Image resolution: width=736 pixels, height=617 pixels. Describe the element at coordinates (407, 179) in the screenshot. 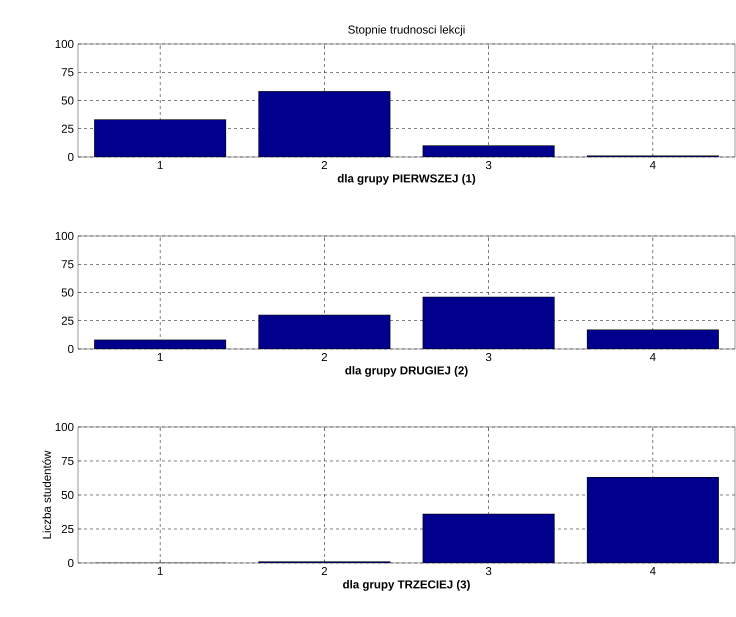

I see `x-axis-title: dla grupy PIERWSZEJ (1)` at that location.